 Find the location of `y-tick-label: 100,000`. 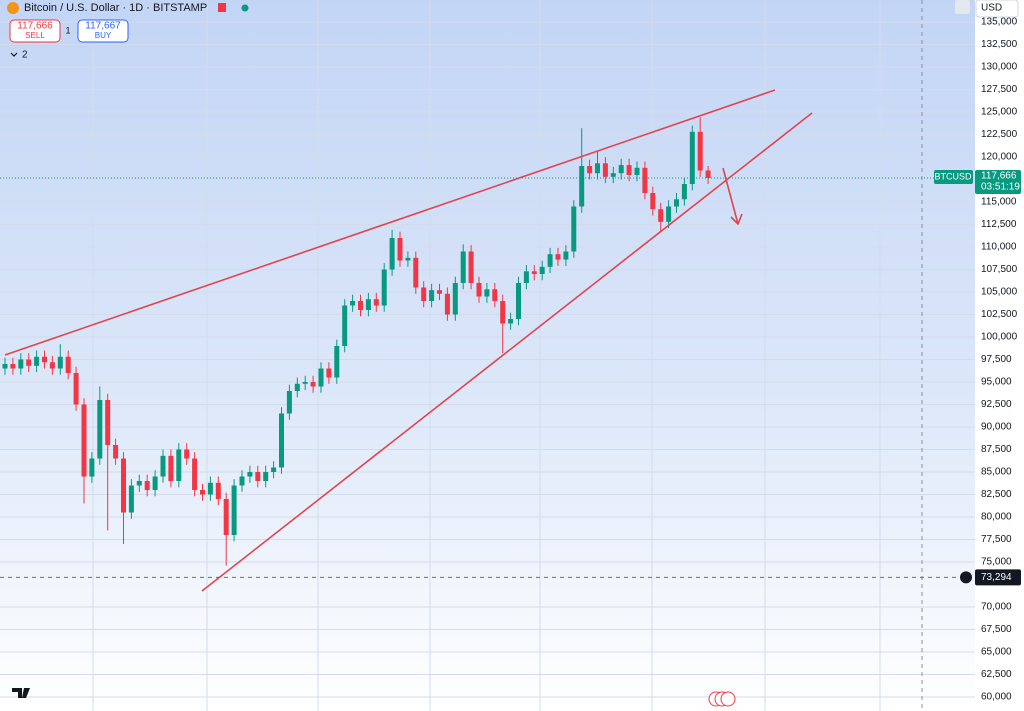

y-tick-label: 100,000 is located at coordinates (999, 337).